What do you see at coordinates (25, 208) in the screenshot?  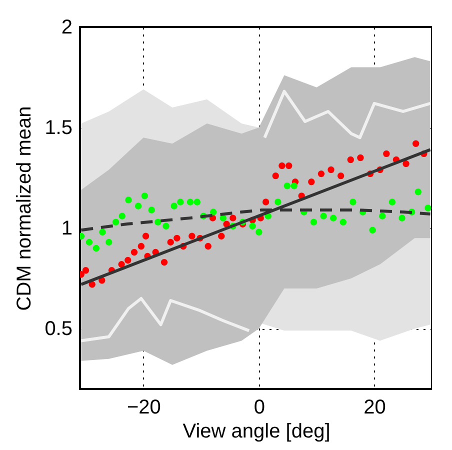 I see `y-axis-title: CDM normalized mean` at bounding box center [25, 208].